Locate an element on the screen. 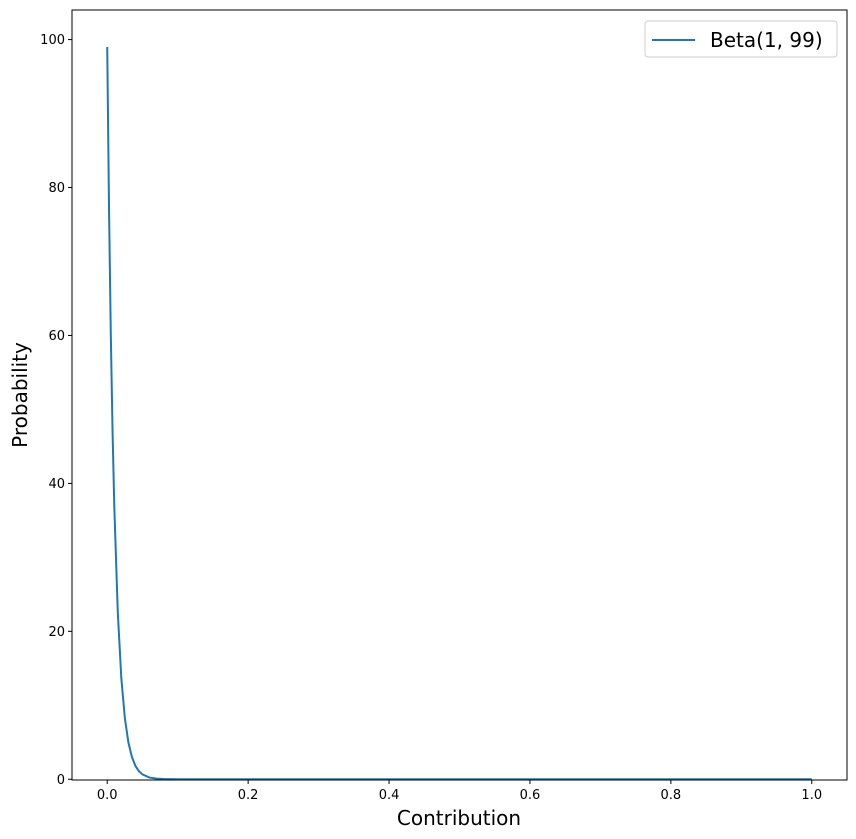 The width and height of the screenshot is (856, 839). x-tick-label: 1.0 is located at coordinates (811, 795).